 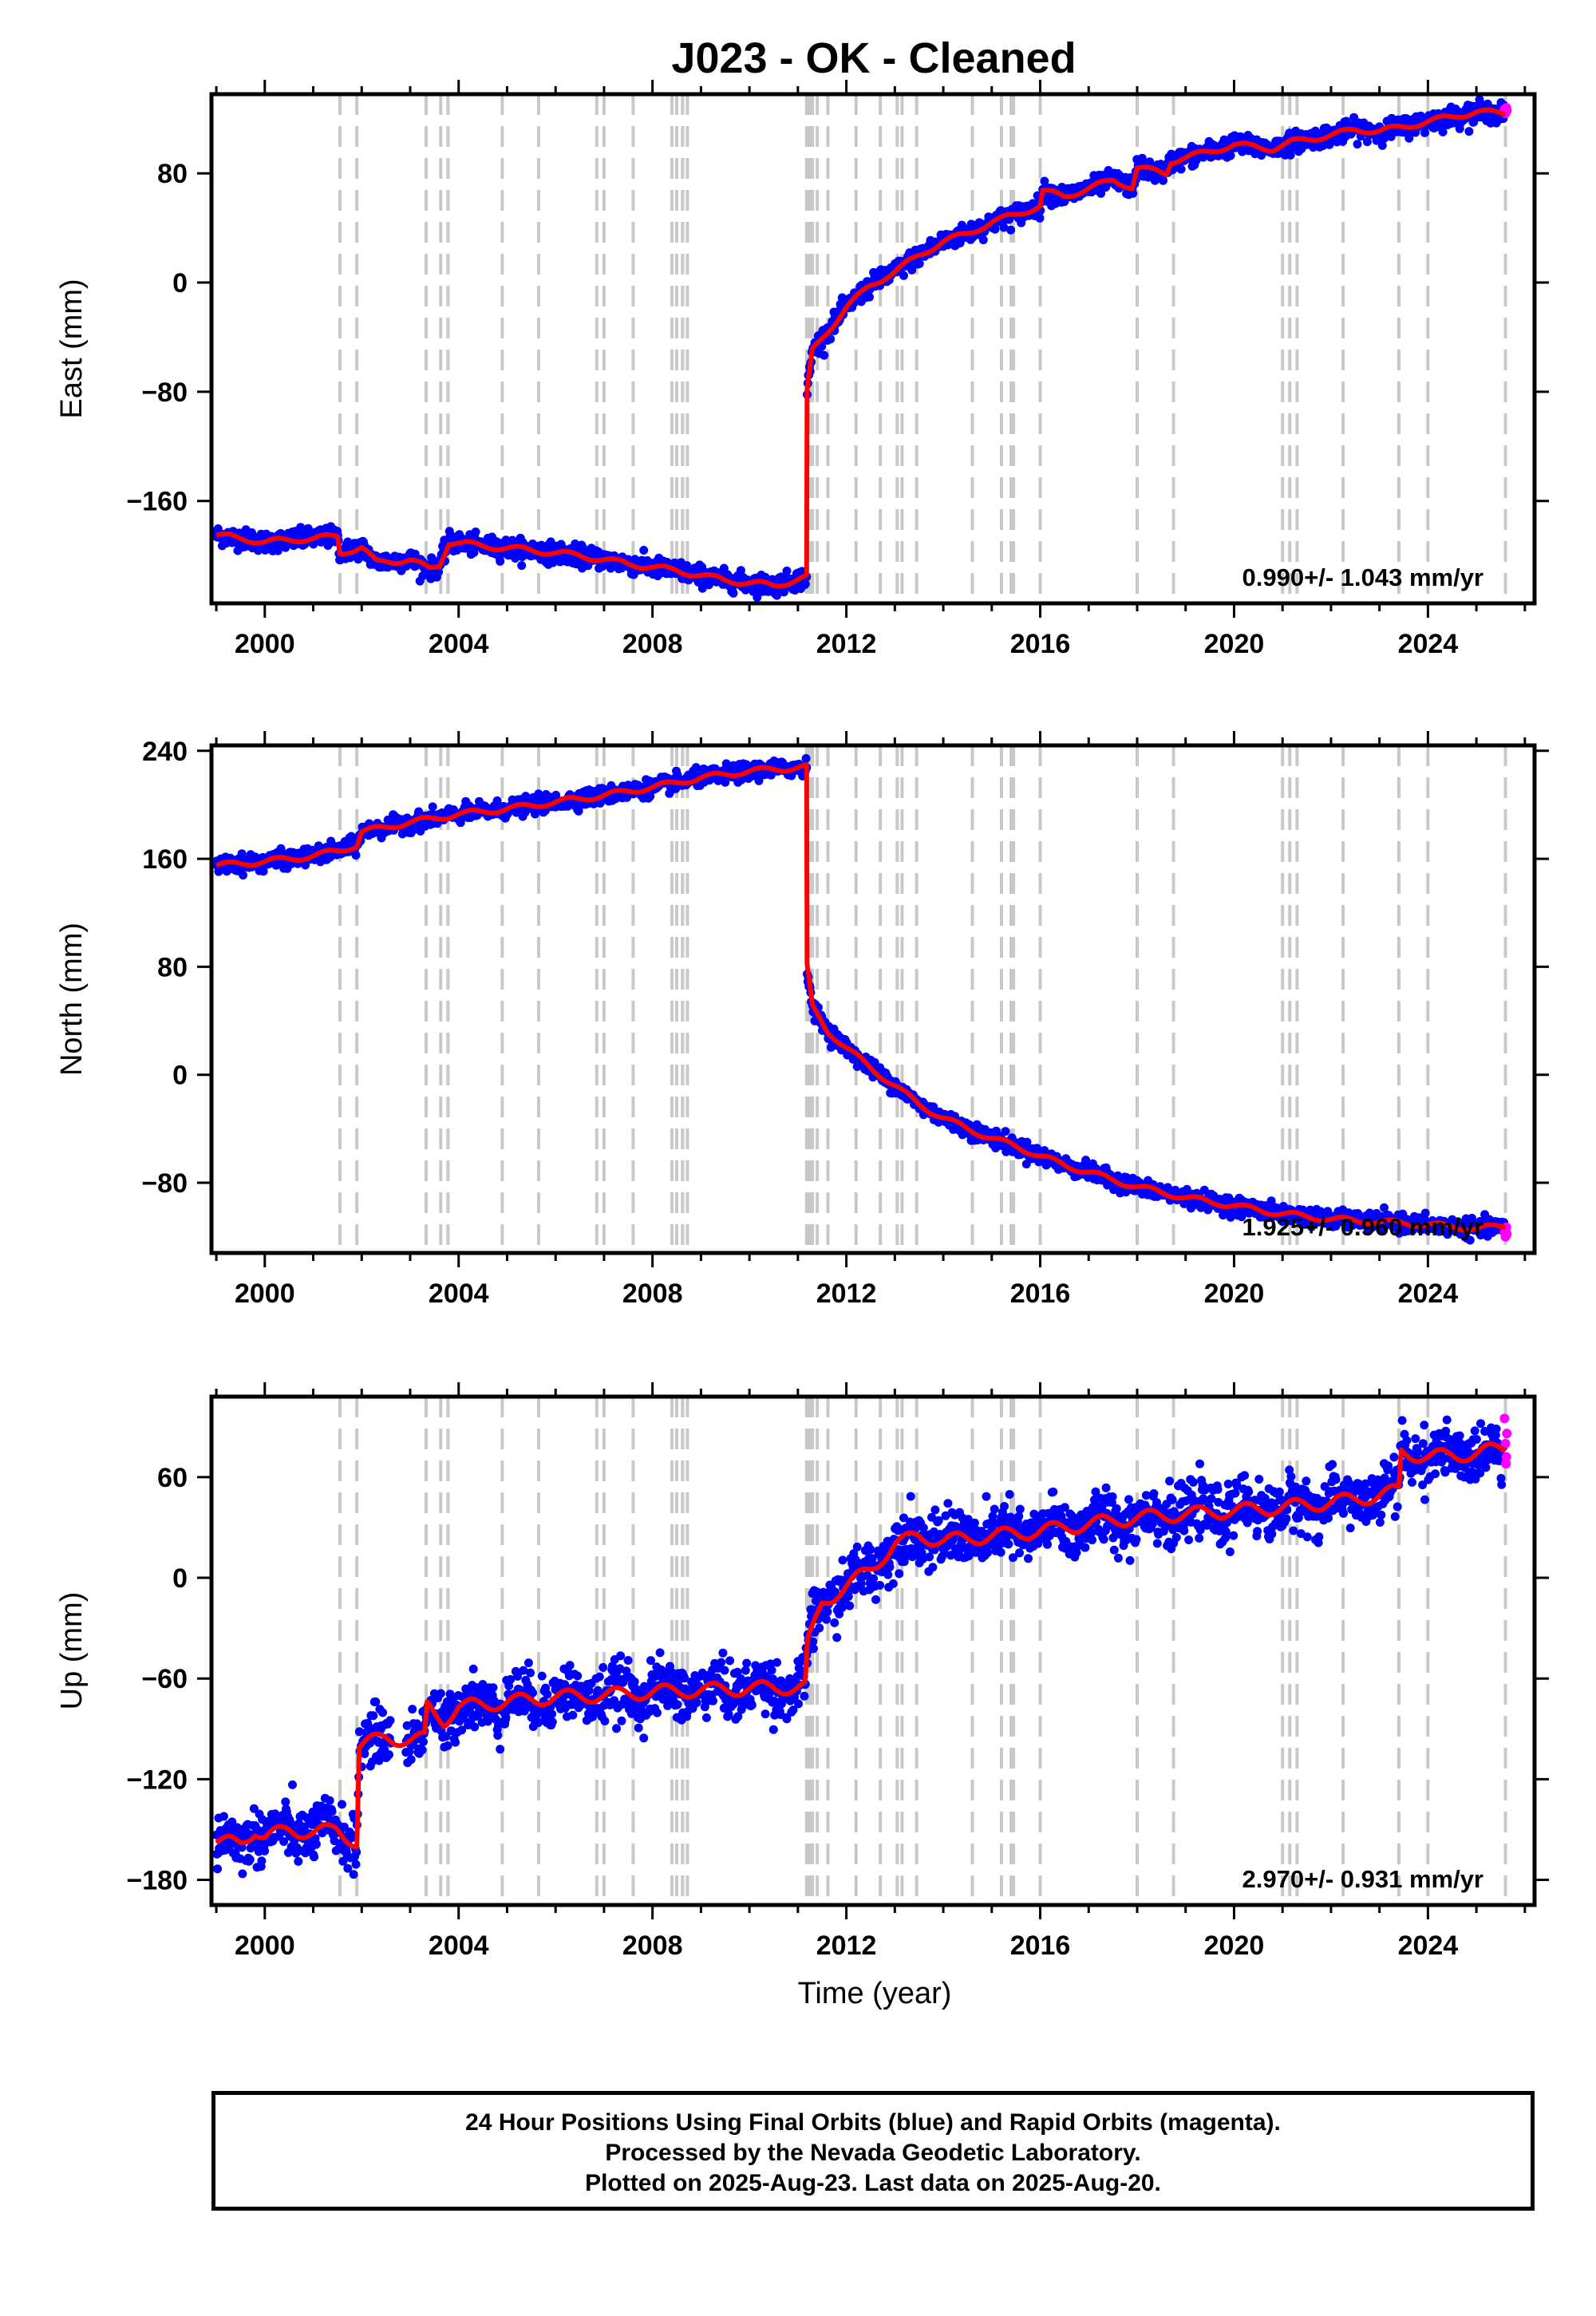 I want to click on east-x-tick-label: 2020, so click(x=1234, y=644).